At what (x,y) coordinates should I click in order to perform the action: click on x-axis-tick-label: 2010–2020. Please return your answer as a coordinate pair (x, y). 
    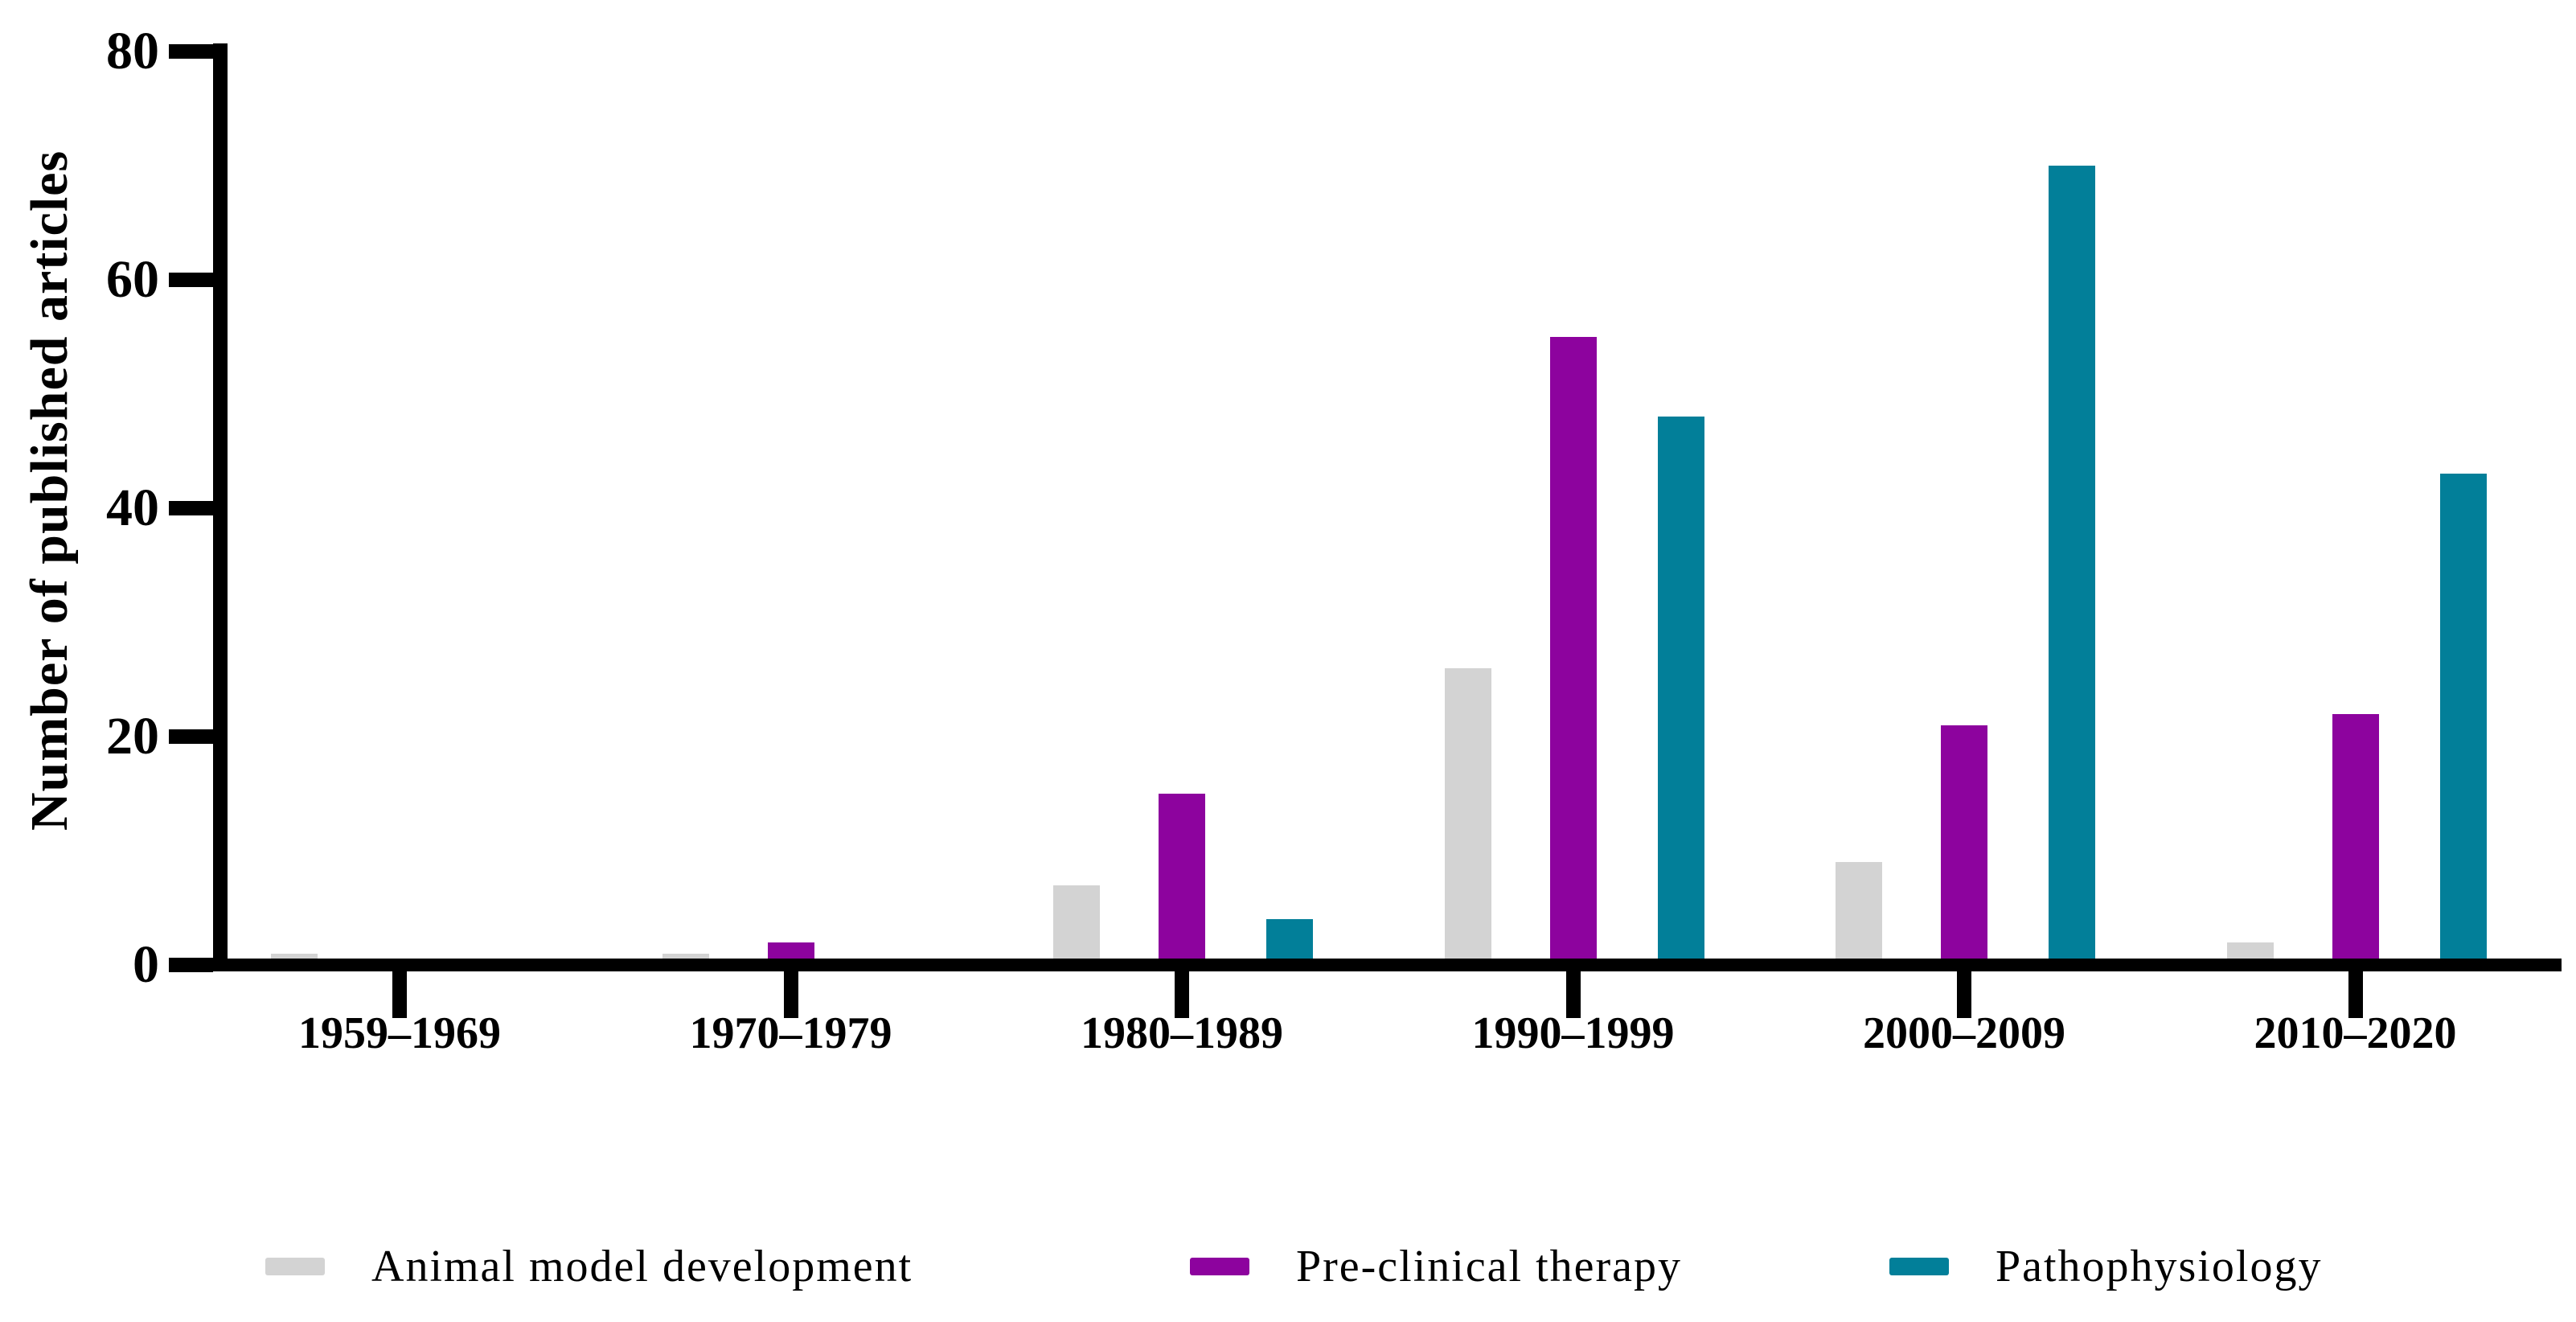
    Looking at the image, I should click on (2355, 1033).